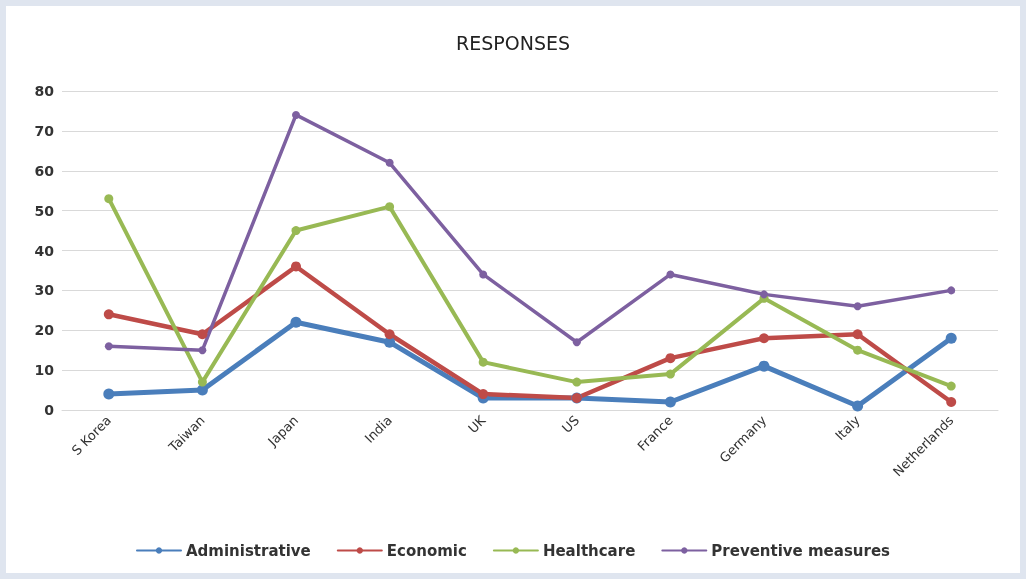 Image resolution: width=1026 pixels, height=579 pixels. What do you see at coordinates (44, 170) in the screenshot?
I see `y-tick-label: 60` at bounding box center [44, 170].